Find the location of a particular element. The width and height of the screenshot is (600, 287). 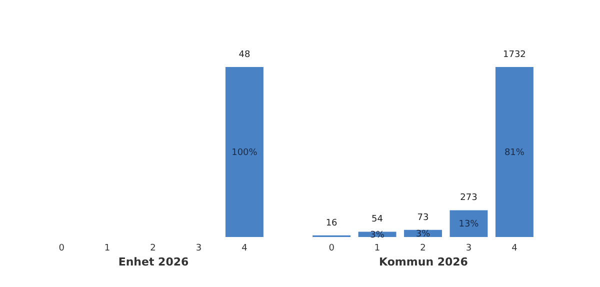

data-label: 73 is located at coordinates (423, 217).